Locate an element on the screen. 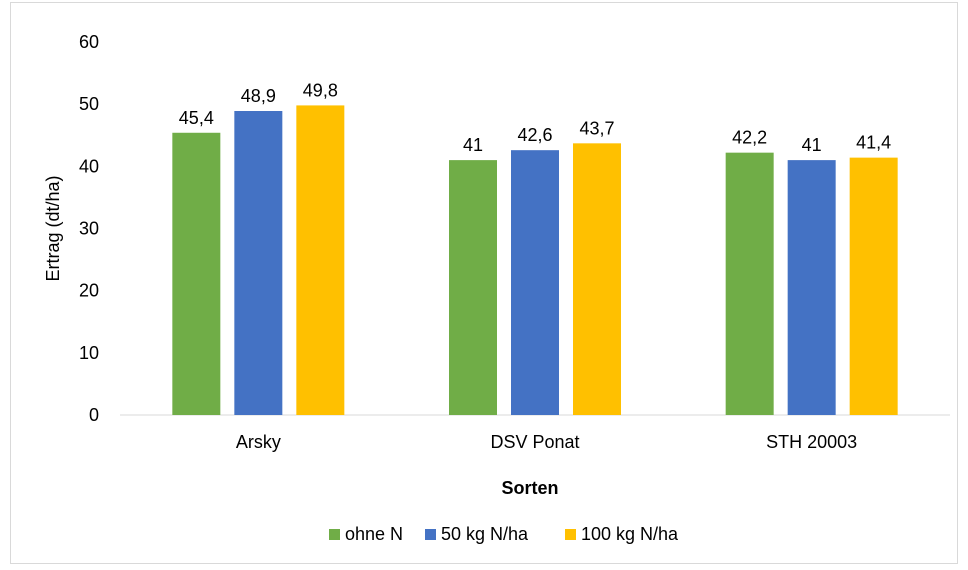 The image size is (968, 570). x-axis-ticks: Arsky DSV Ponat STH 20003 is located at coordinates (546, 442).